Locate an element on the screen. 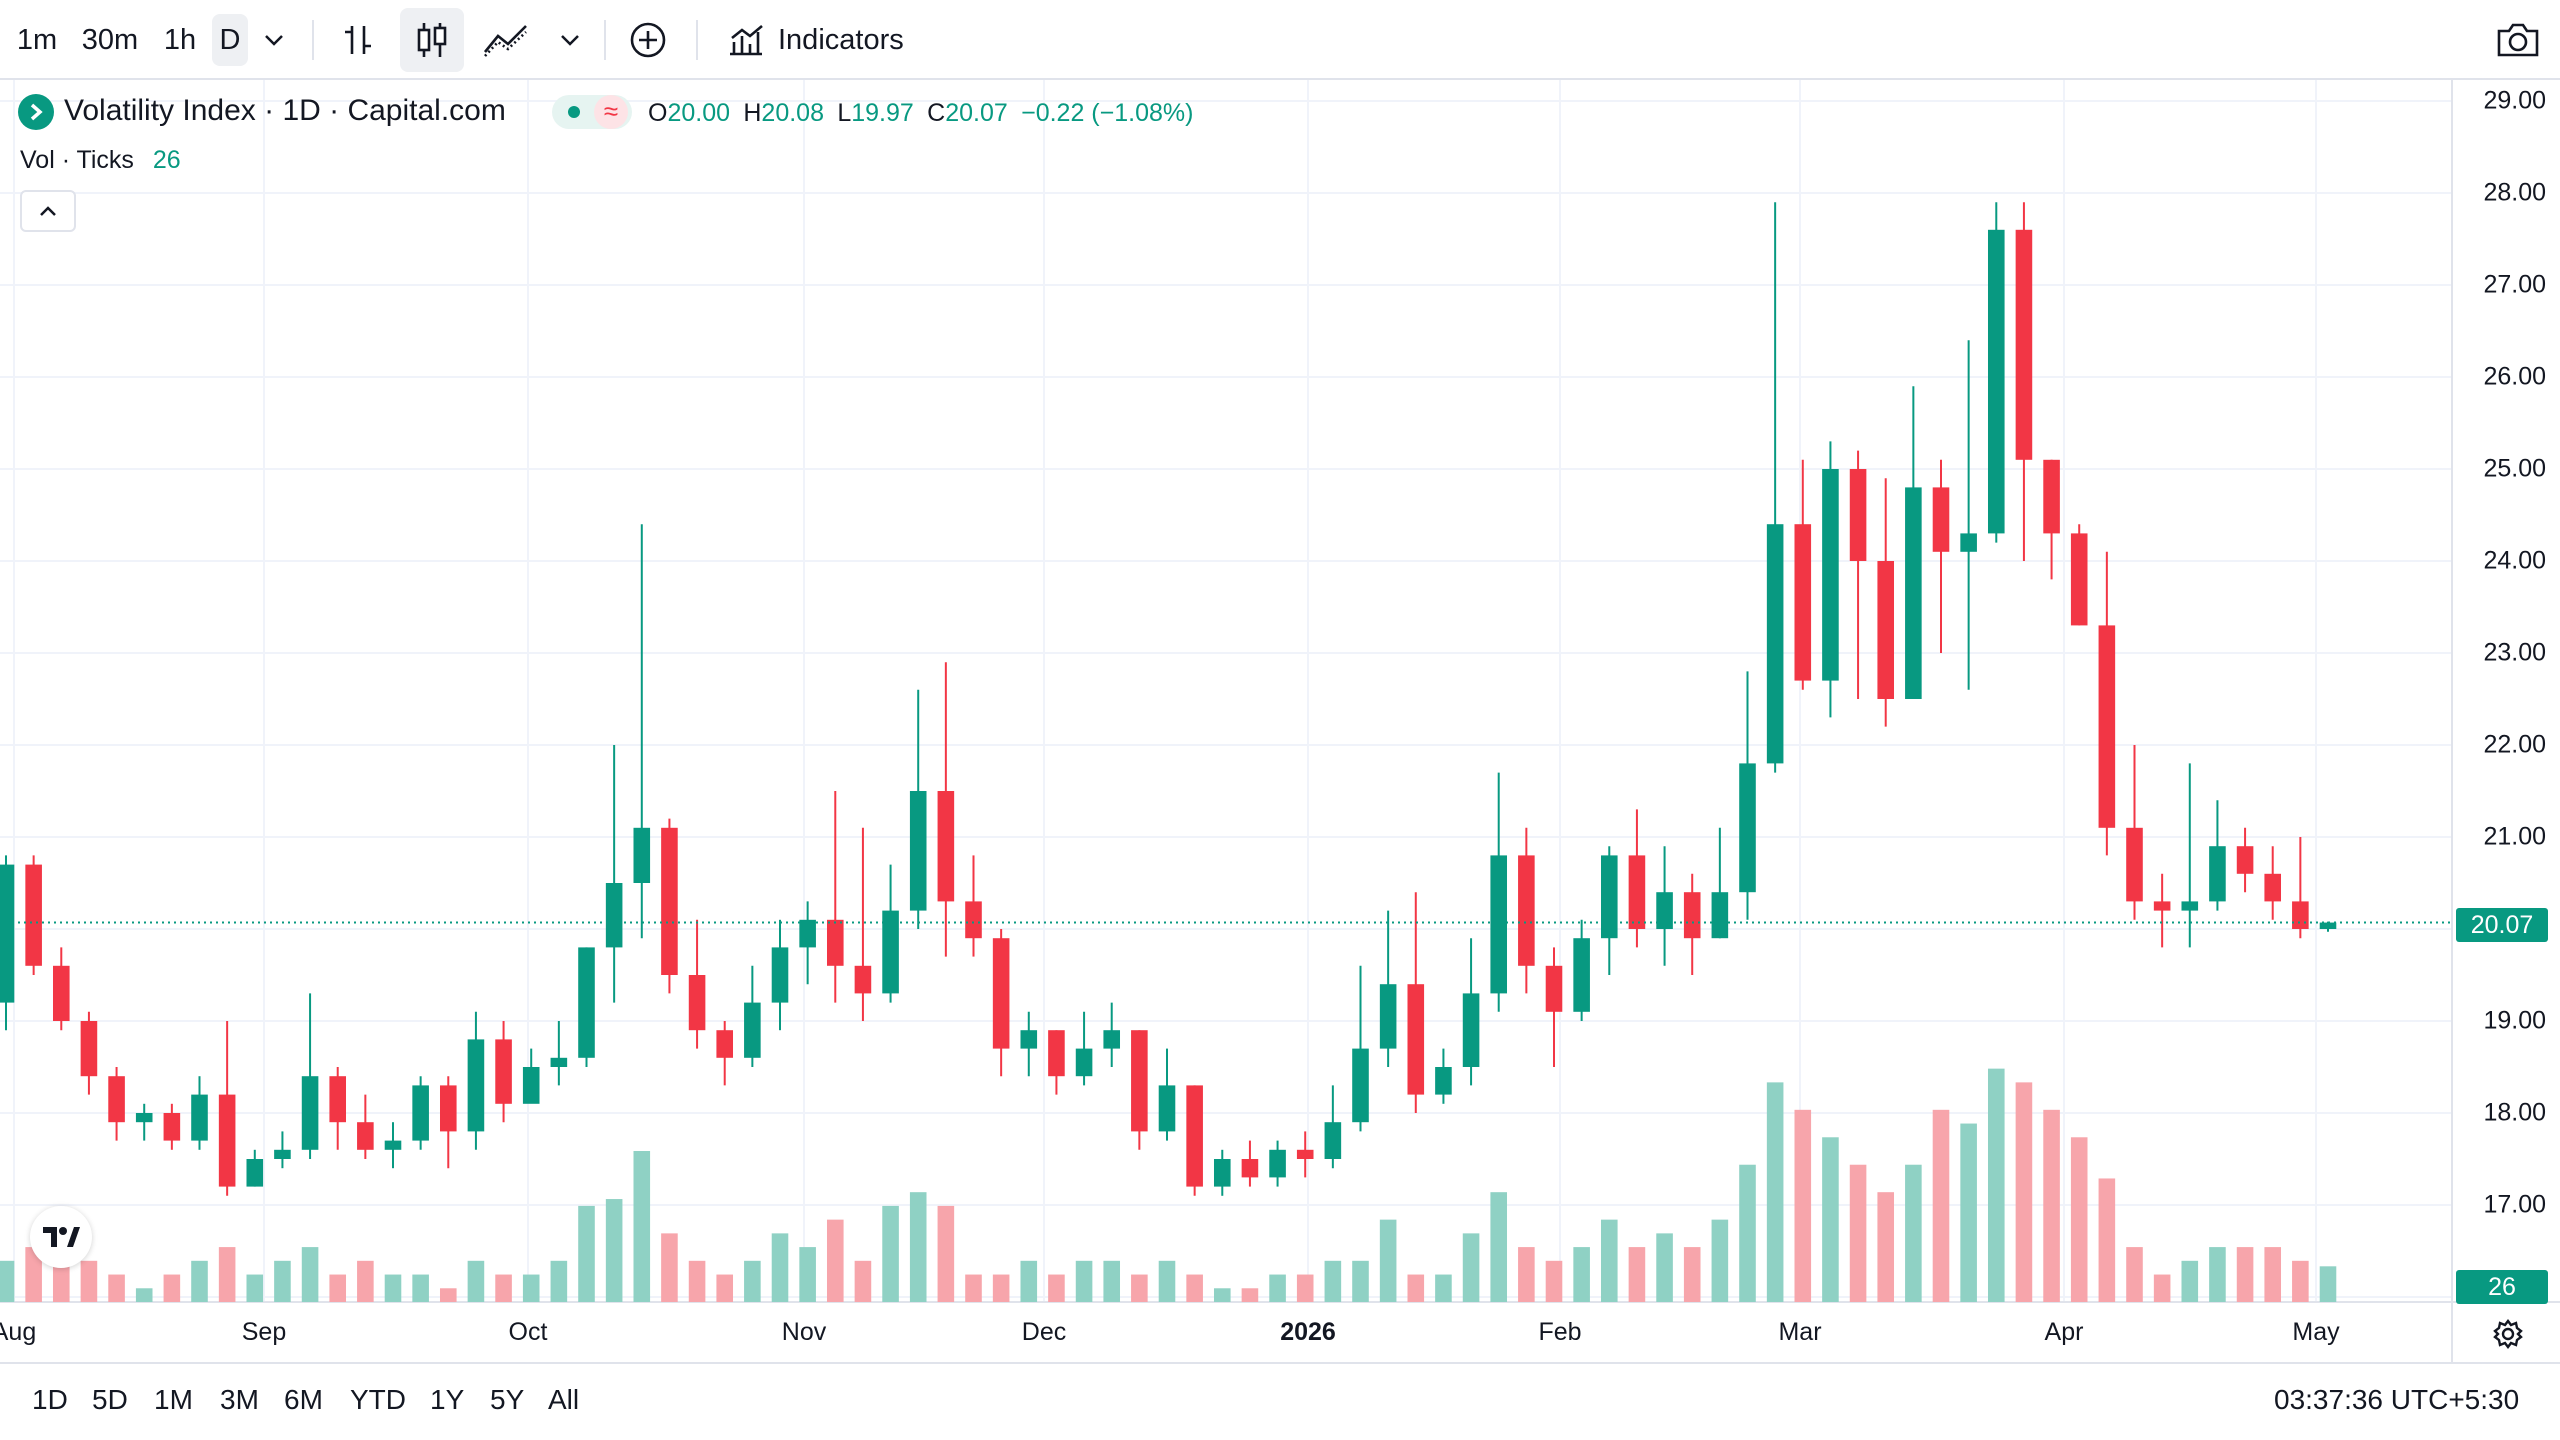 The width and height of the screenshot is (2560, 1440). volume-legend: Vol · Ticks 26 is located at coordinates (100, 160).